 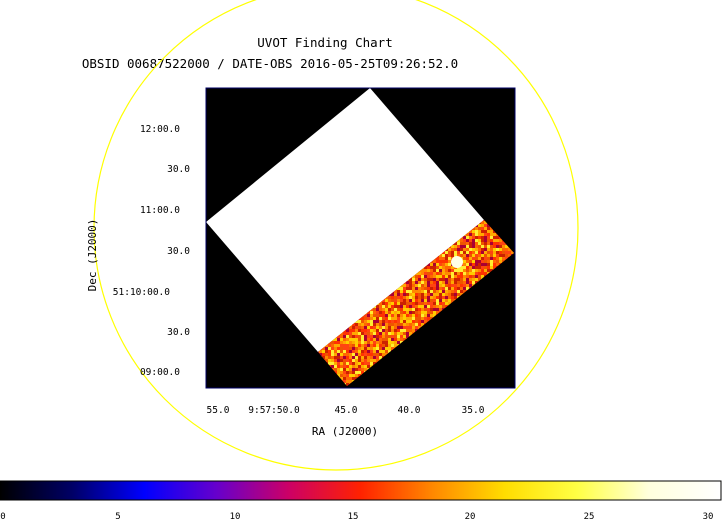 I want to click on colorbar-tick-label: 10, so click(x=235, y=516).